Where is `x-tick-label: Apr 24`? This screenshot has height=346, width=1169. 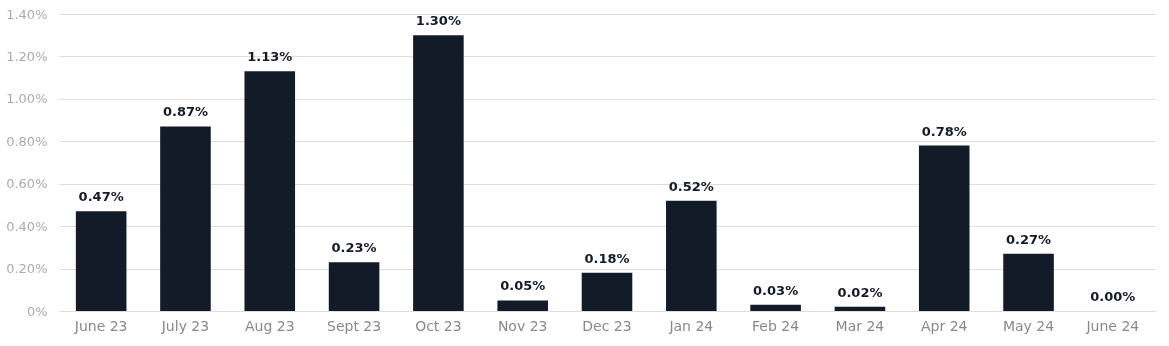
x-tick-label: Apr 24 is located at coordinates (944, 325).